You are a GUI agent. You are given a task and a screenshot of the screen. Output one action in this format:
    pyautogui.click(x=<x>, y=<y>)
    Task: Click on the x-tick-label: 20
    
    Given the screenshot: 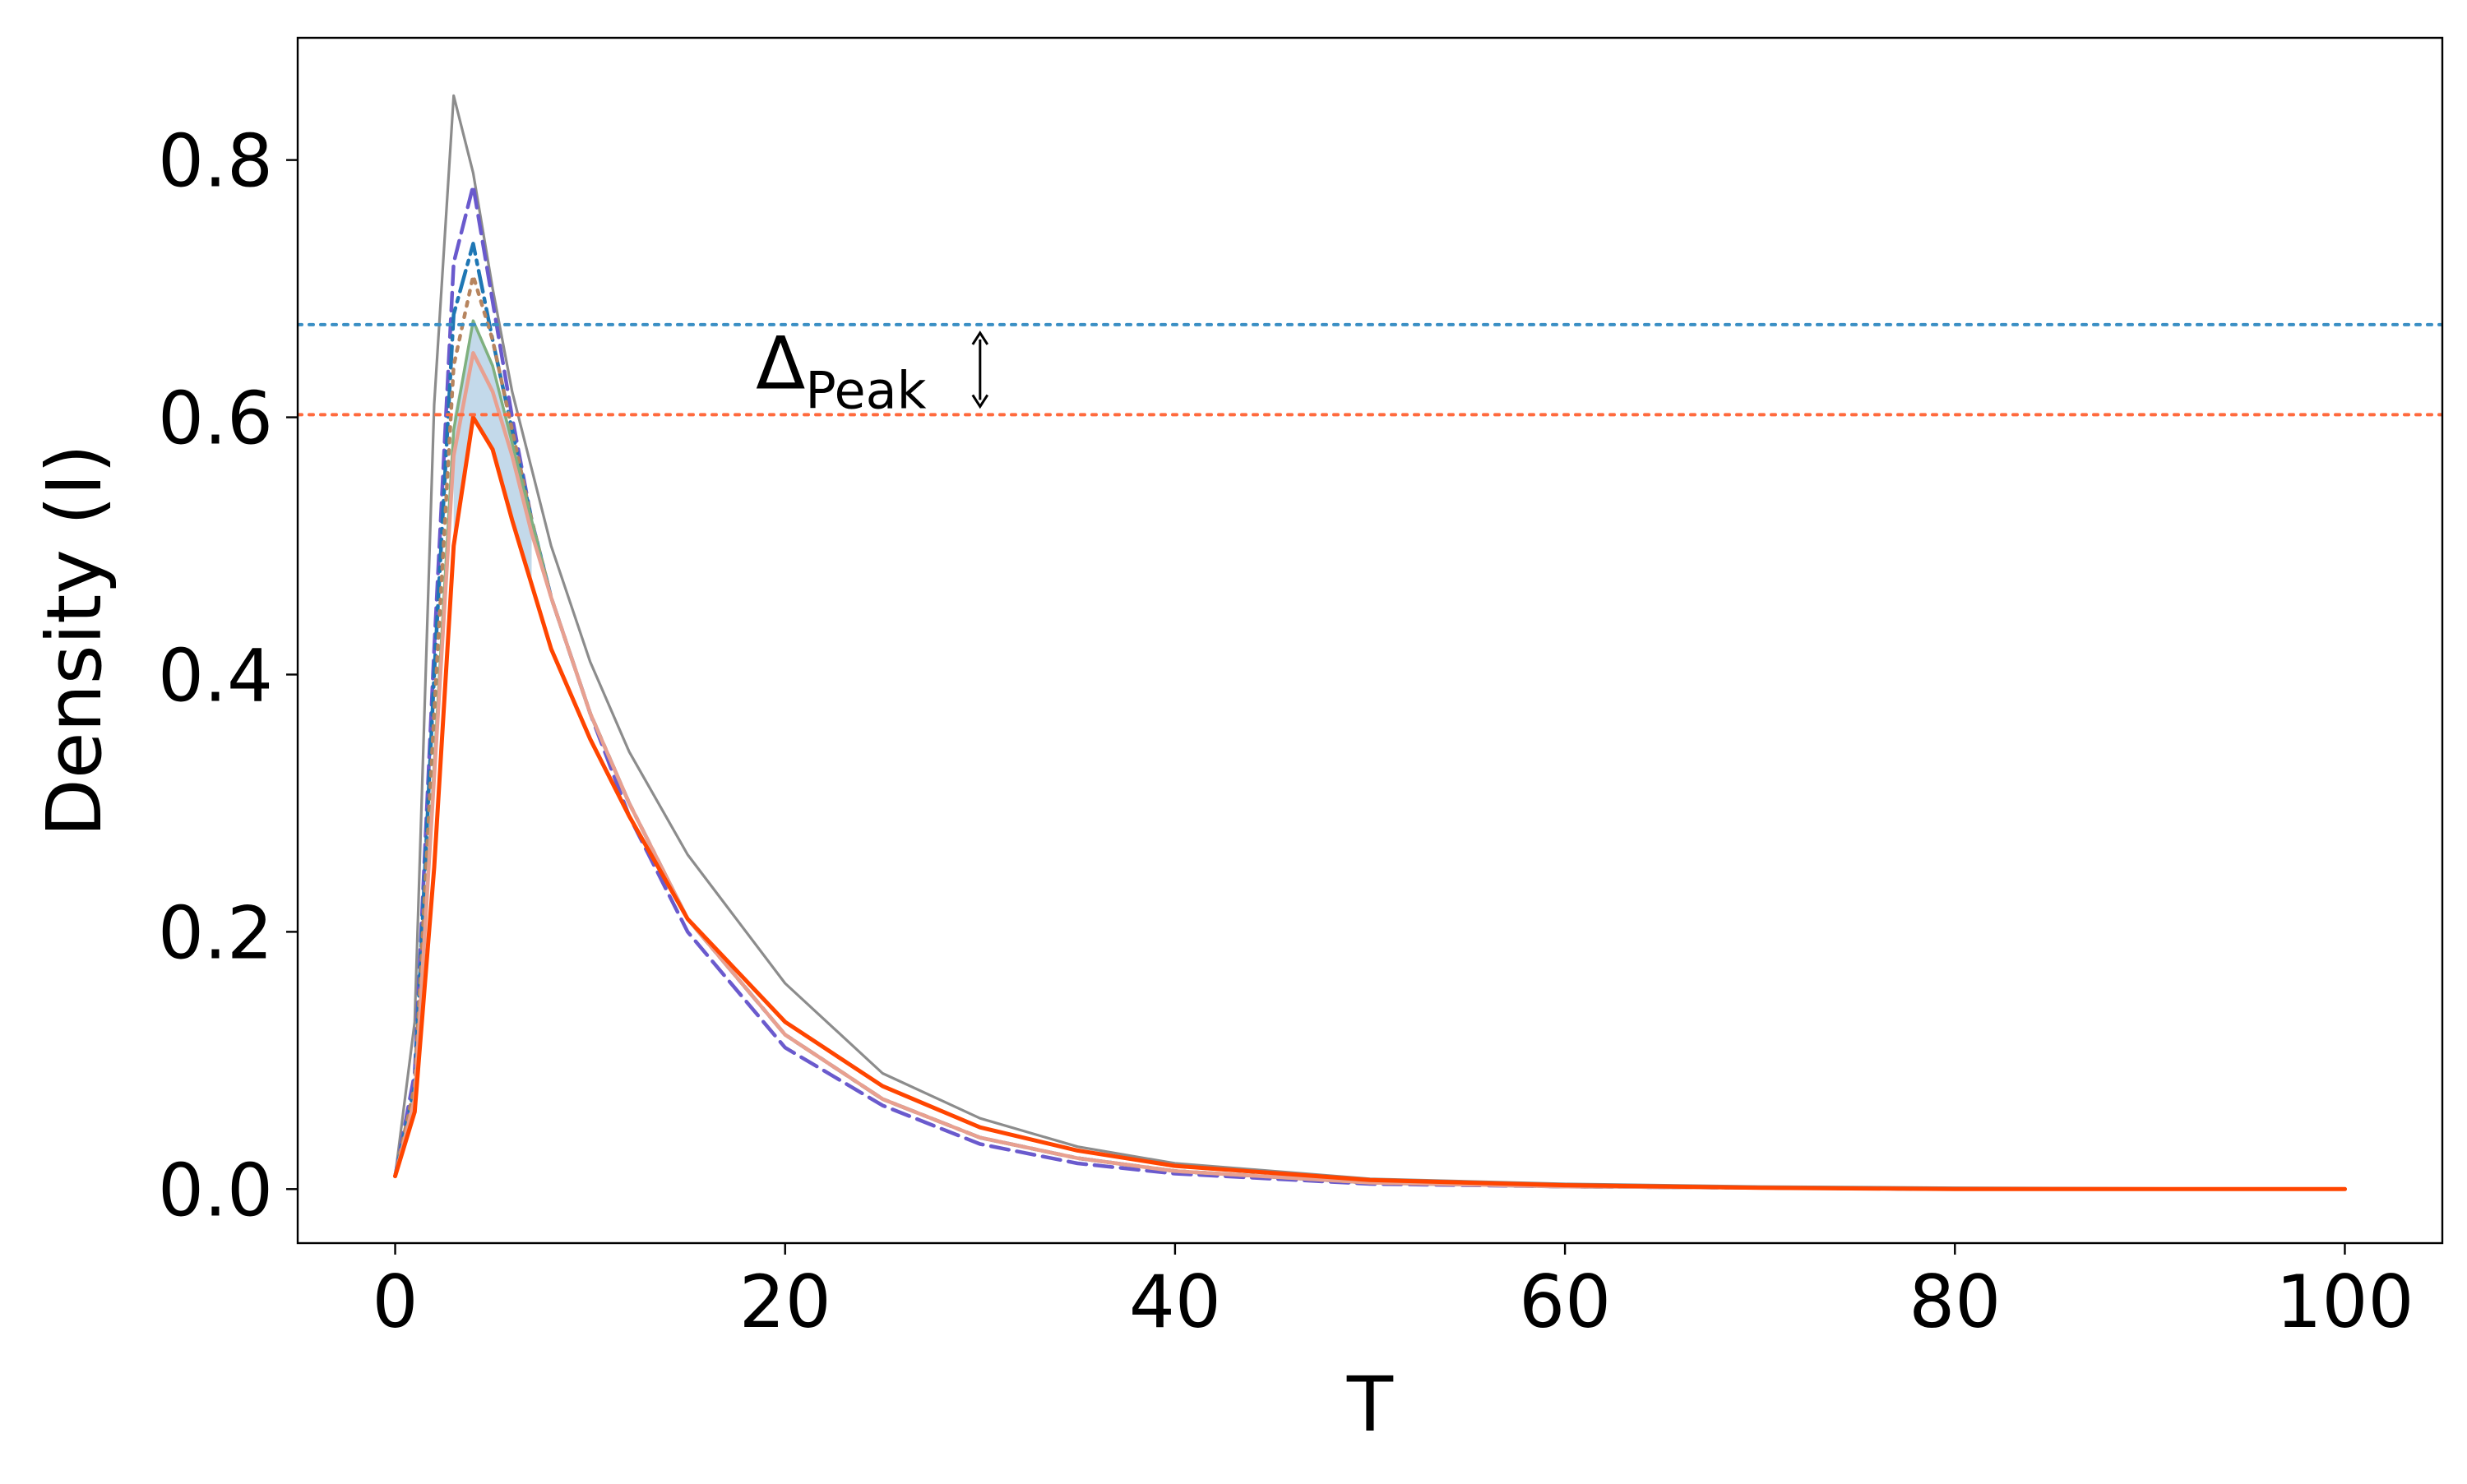 What is the action you would take?
    pyautogui.click(x=785, y=1302)
    